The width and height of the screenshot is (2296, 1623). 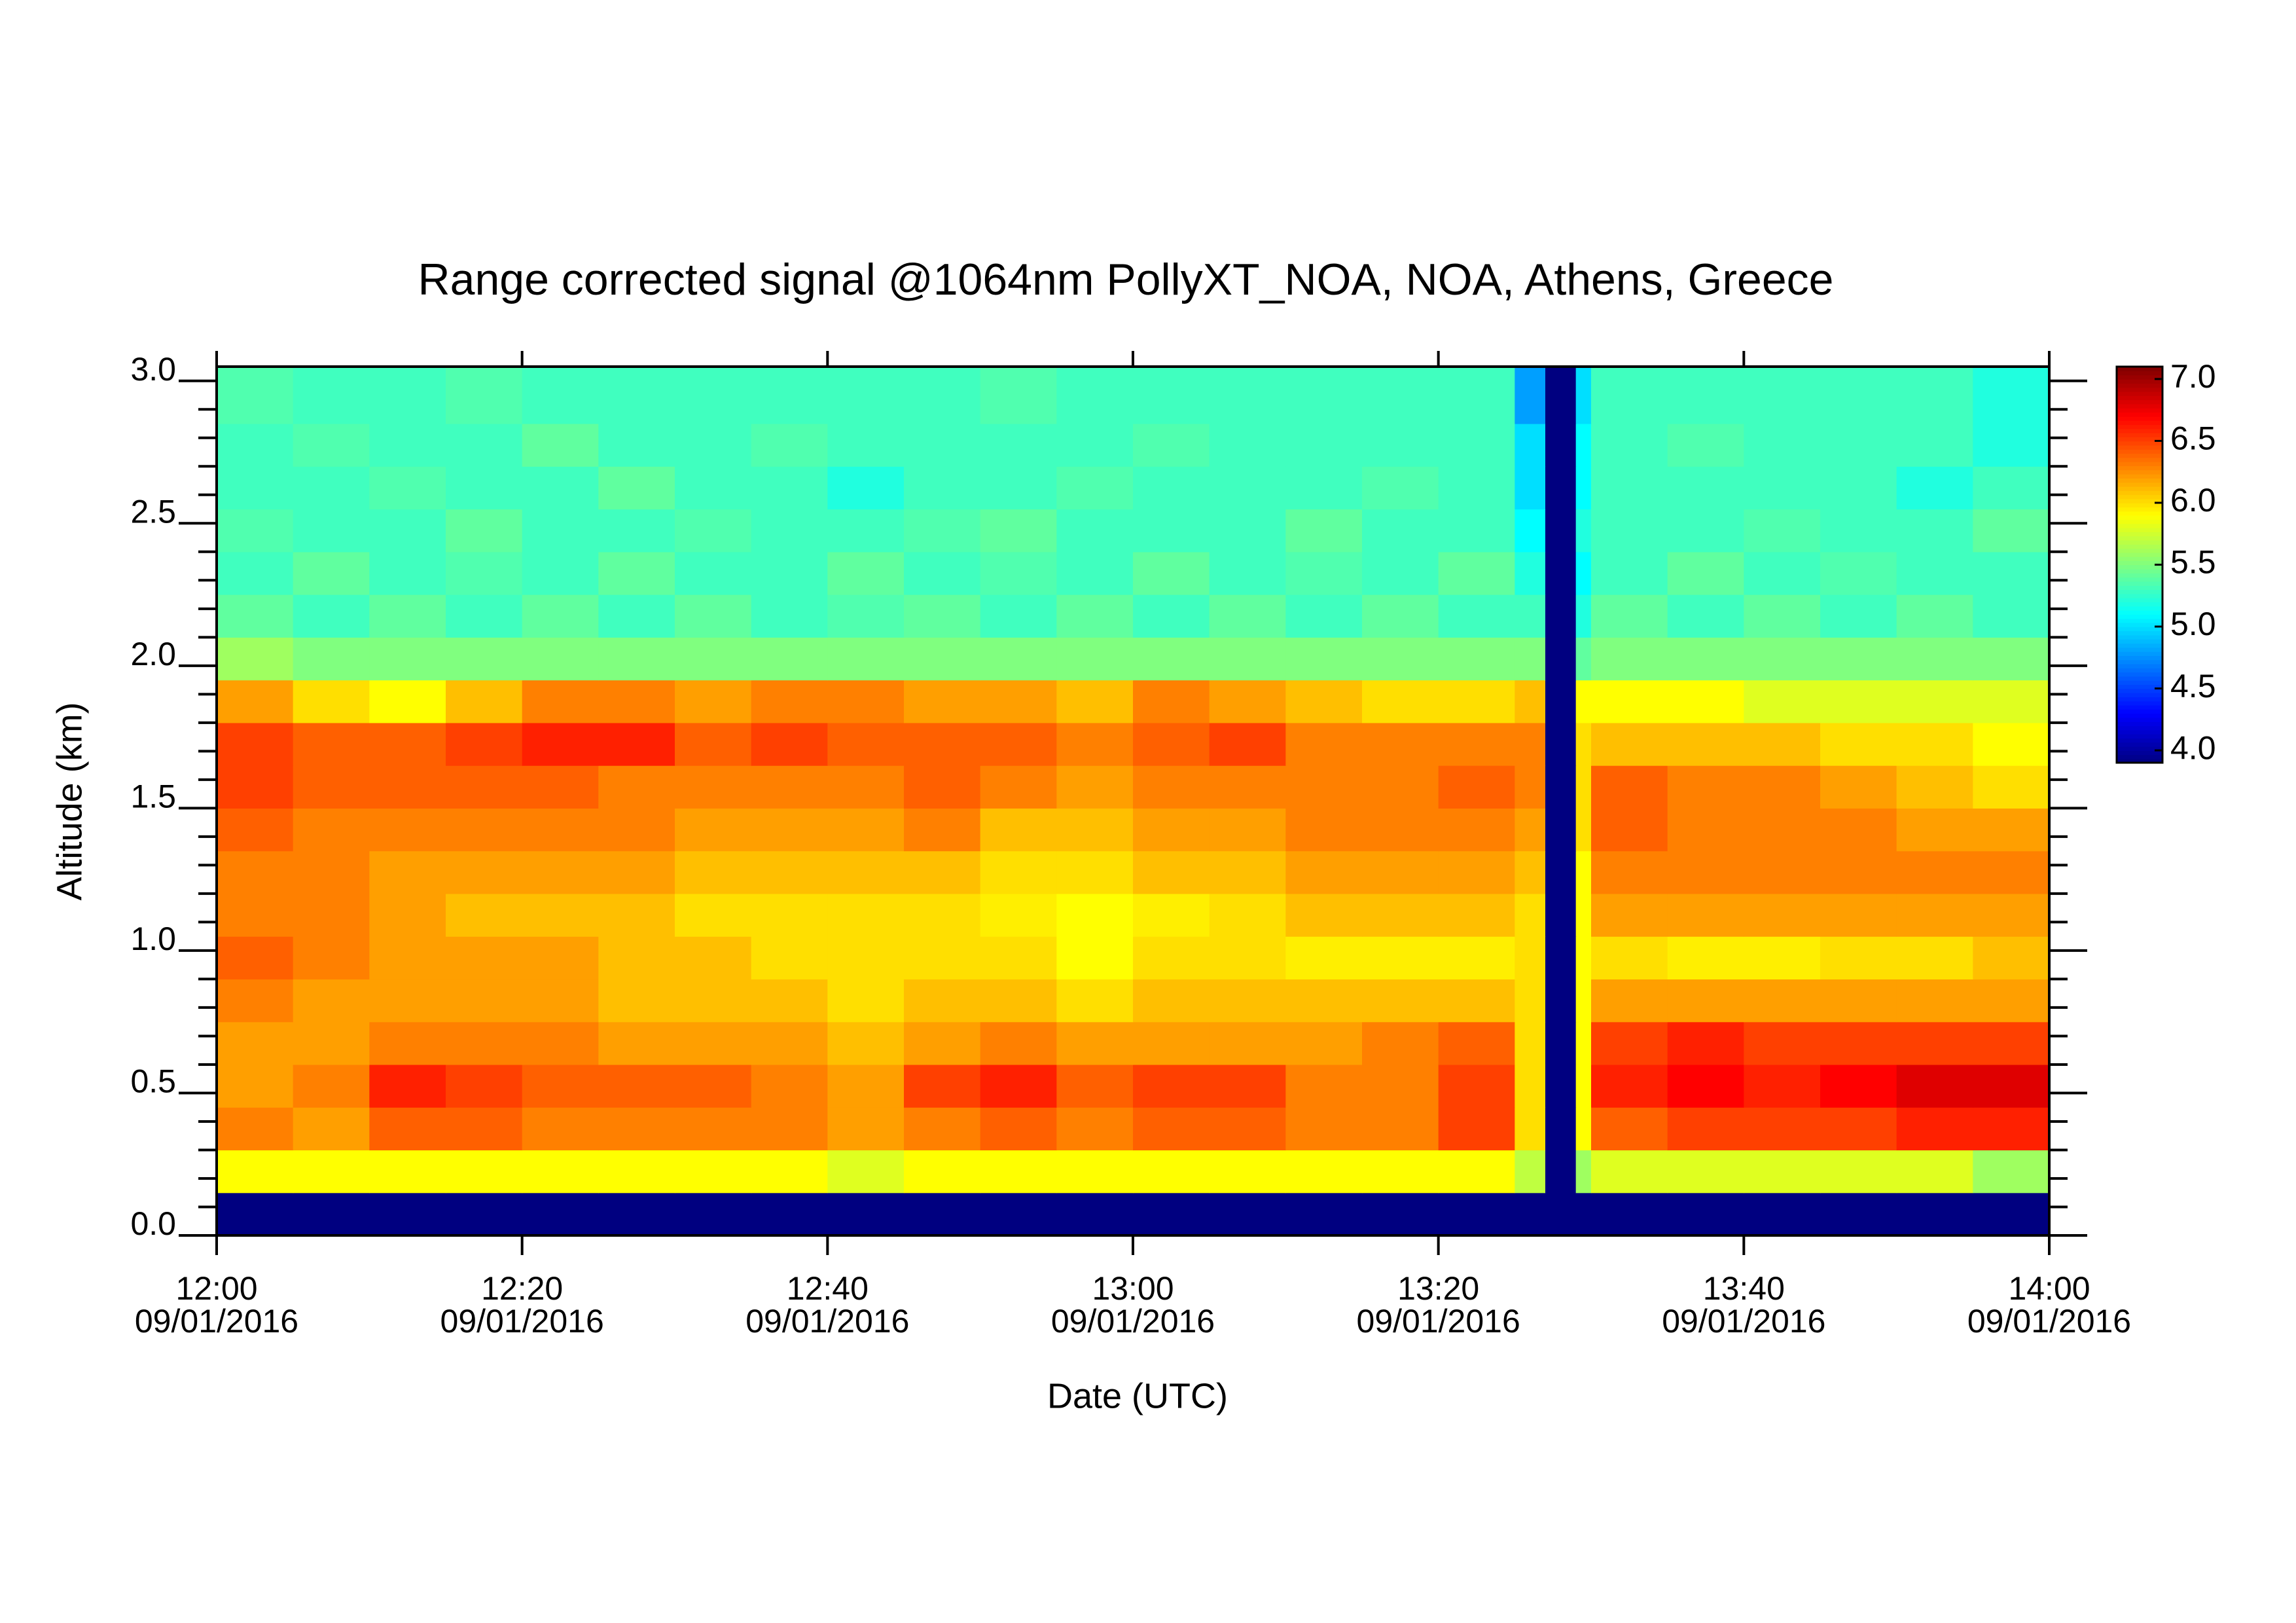 What do you see at coordinates (2193, 376) in the screenshot?
I see `colorbar-tick-label: 7.0` at bounding box center [2193, 376].